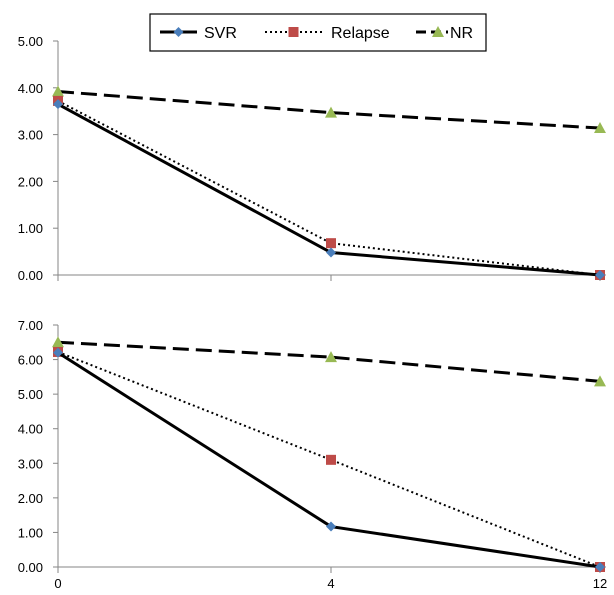  Describe the element at coordinates (438, 31) in the screenshot. I see `legend-marker-nr` at that location.